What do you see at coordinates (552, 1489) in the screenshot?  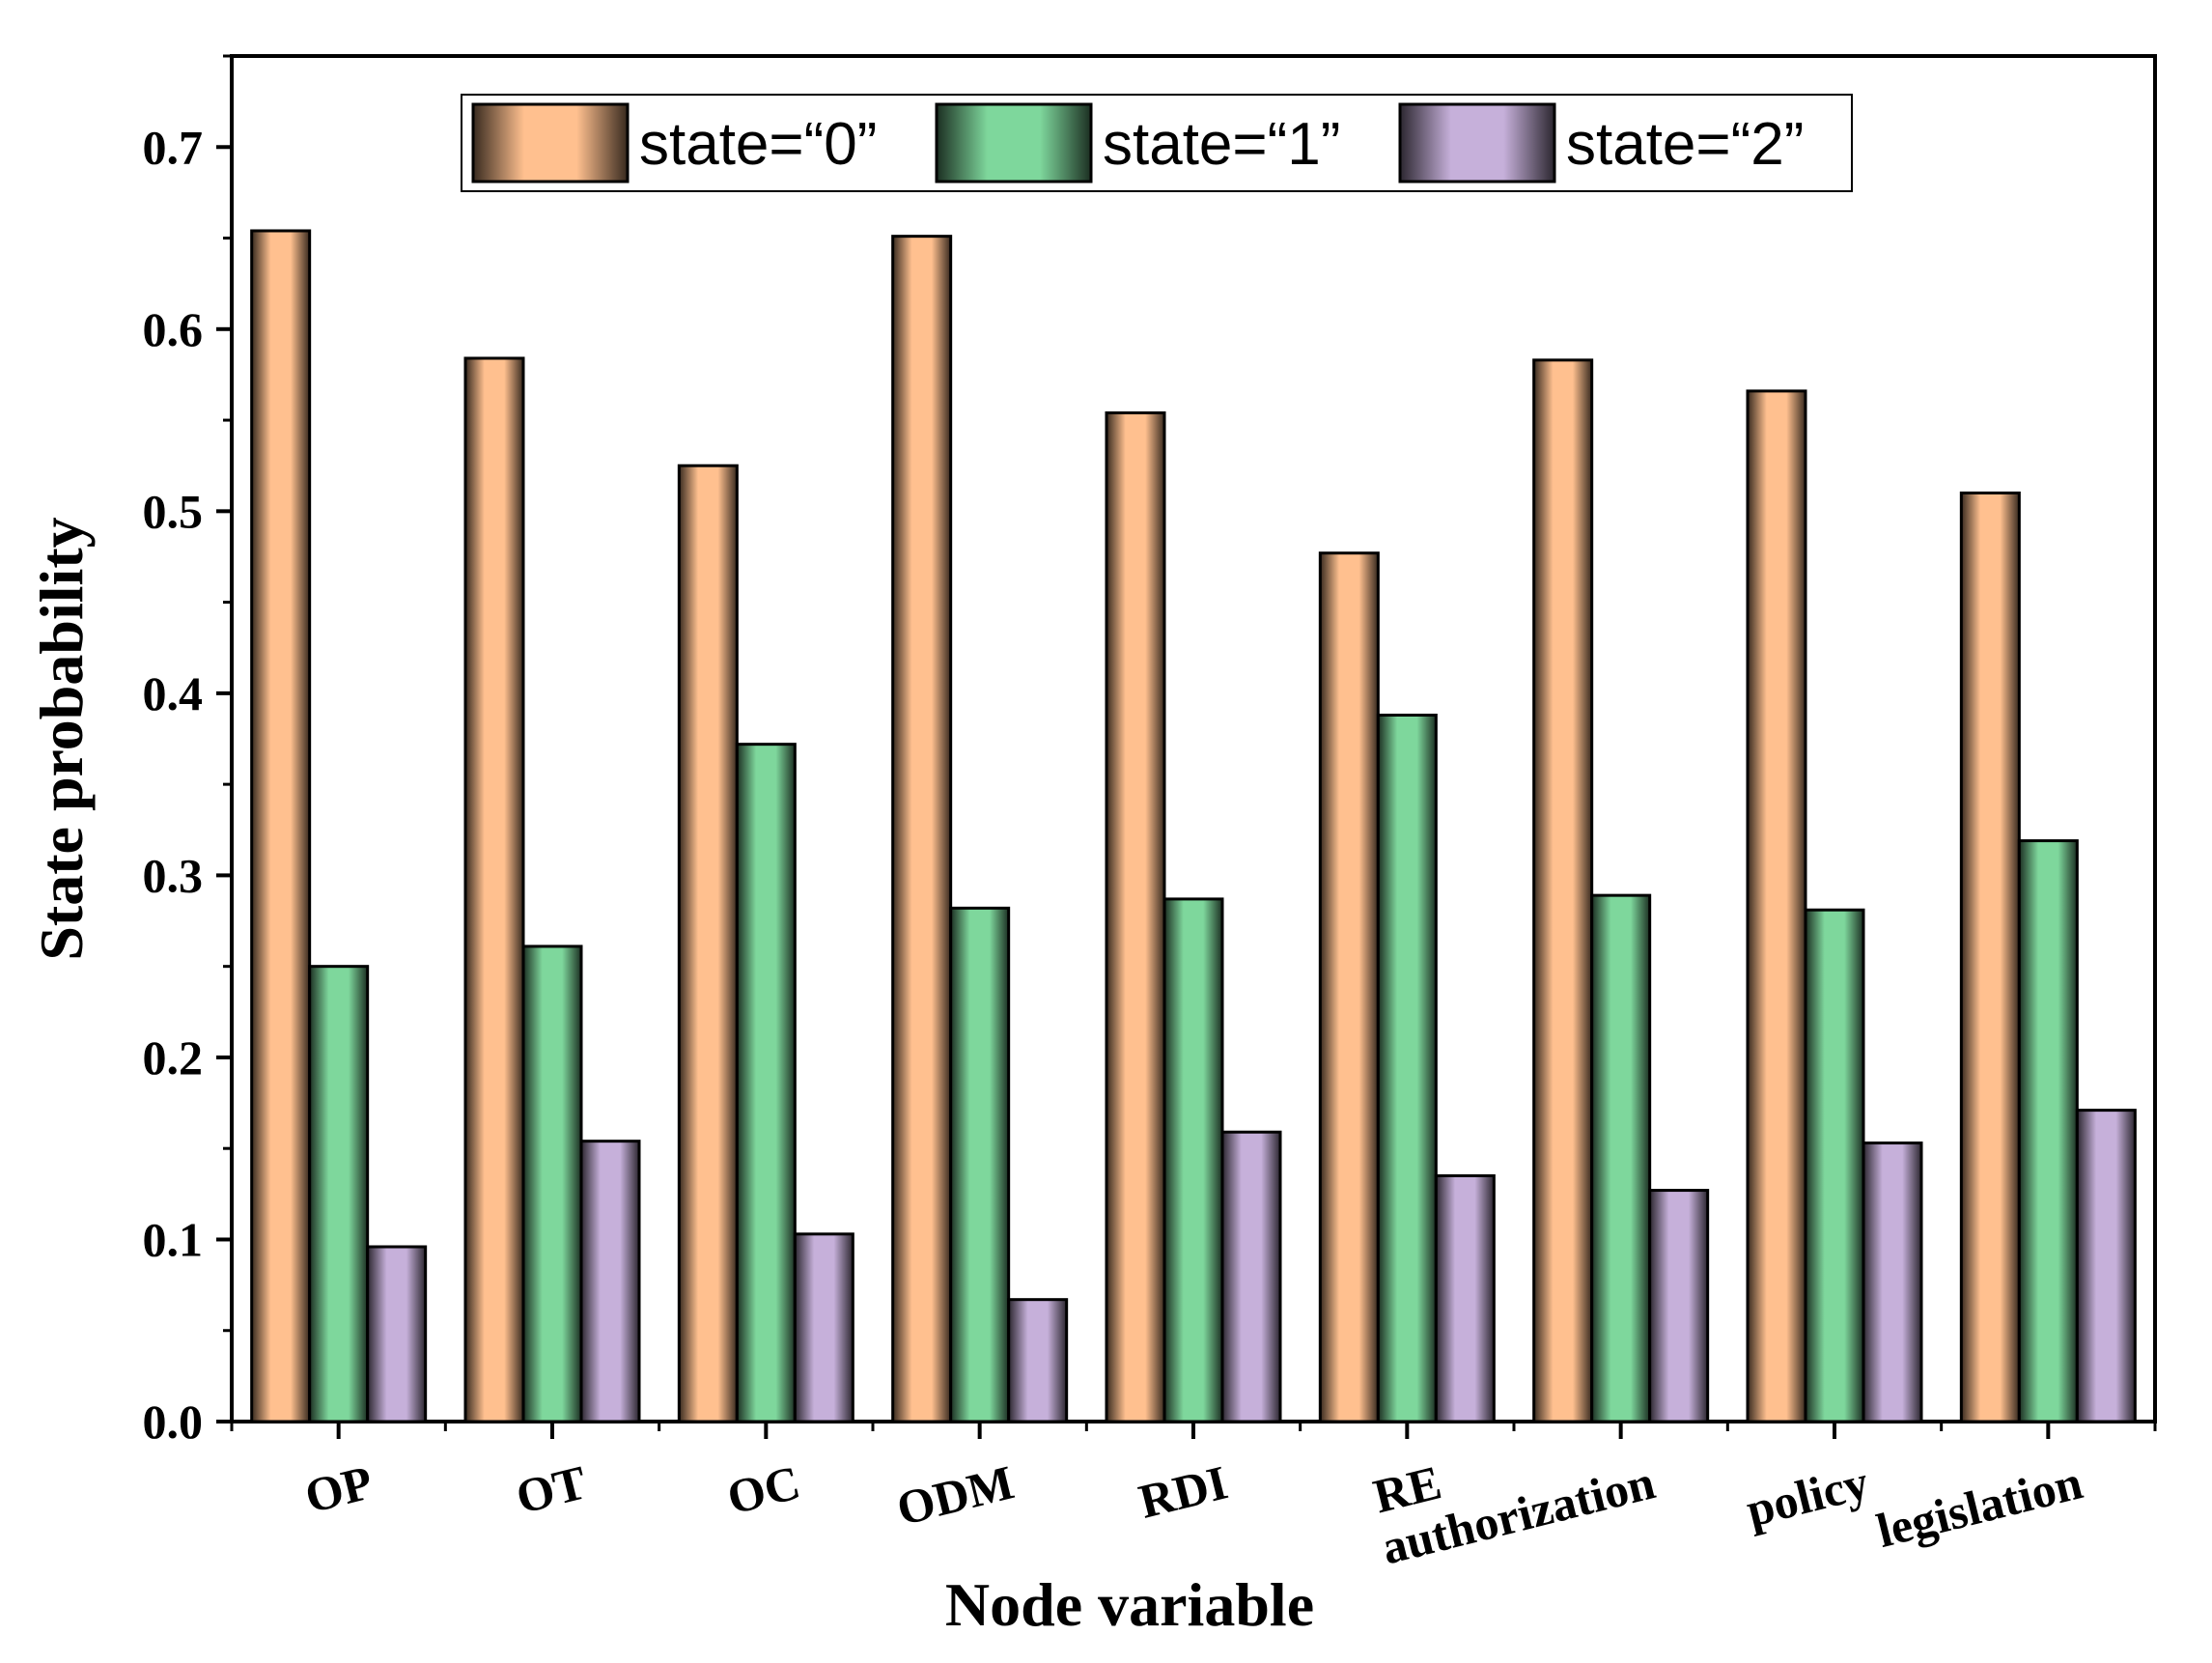 I see `x-tick-label-ot: OT` at bounding box center [552, 1489].